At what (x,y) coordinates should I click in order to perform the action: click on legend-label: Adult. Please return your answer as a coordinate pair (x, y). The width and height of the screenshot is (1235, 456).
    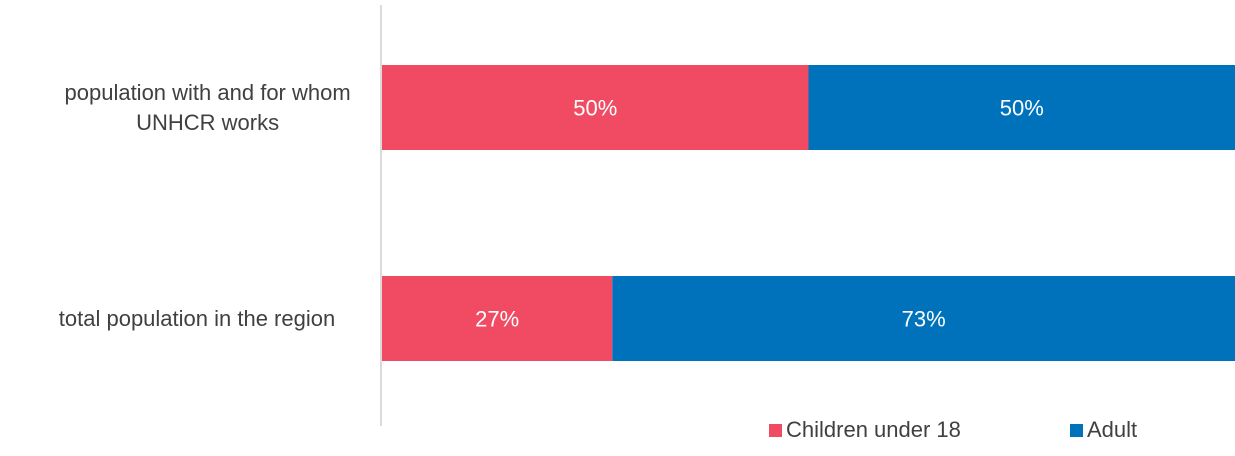
    Looking at the image, I should click on (1112, 429).